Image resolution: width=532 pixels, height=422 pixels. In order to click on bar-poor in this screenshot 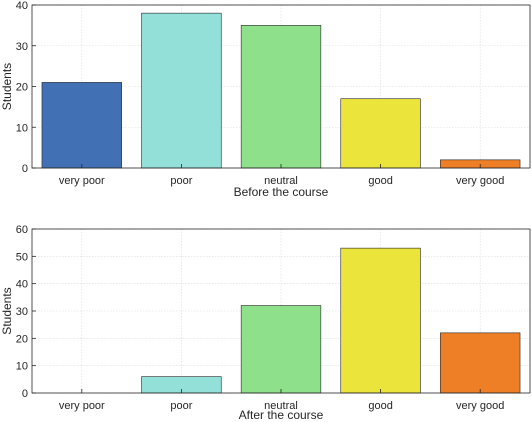, I will do `click(181, 90)`.